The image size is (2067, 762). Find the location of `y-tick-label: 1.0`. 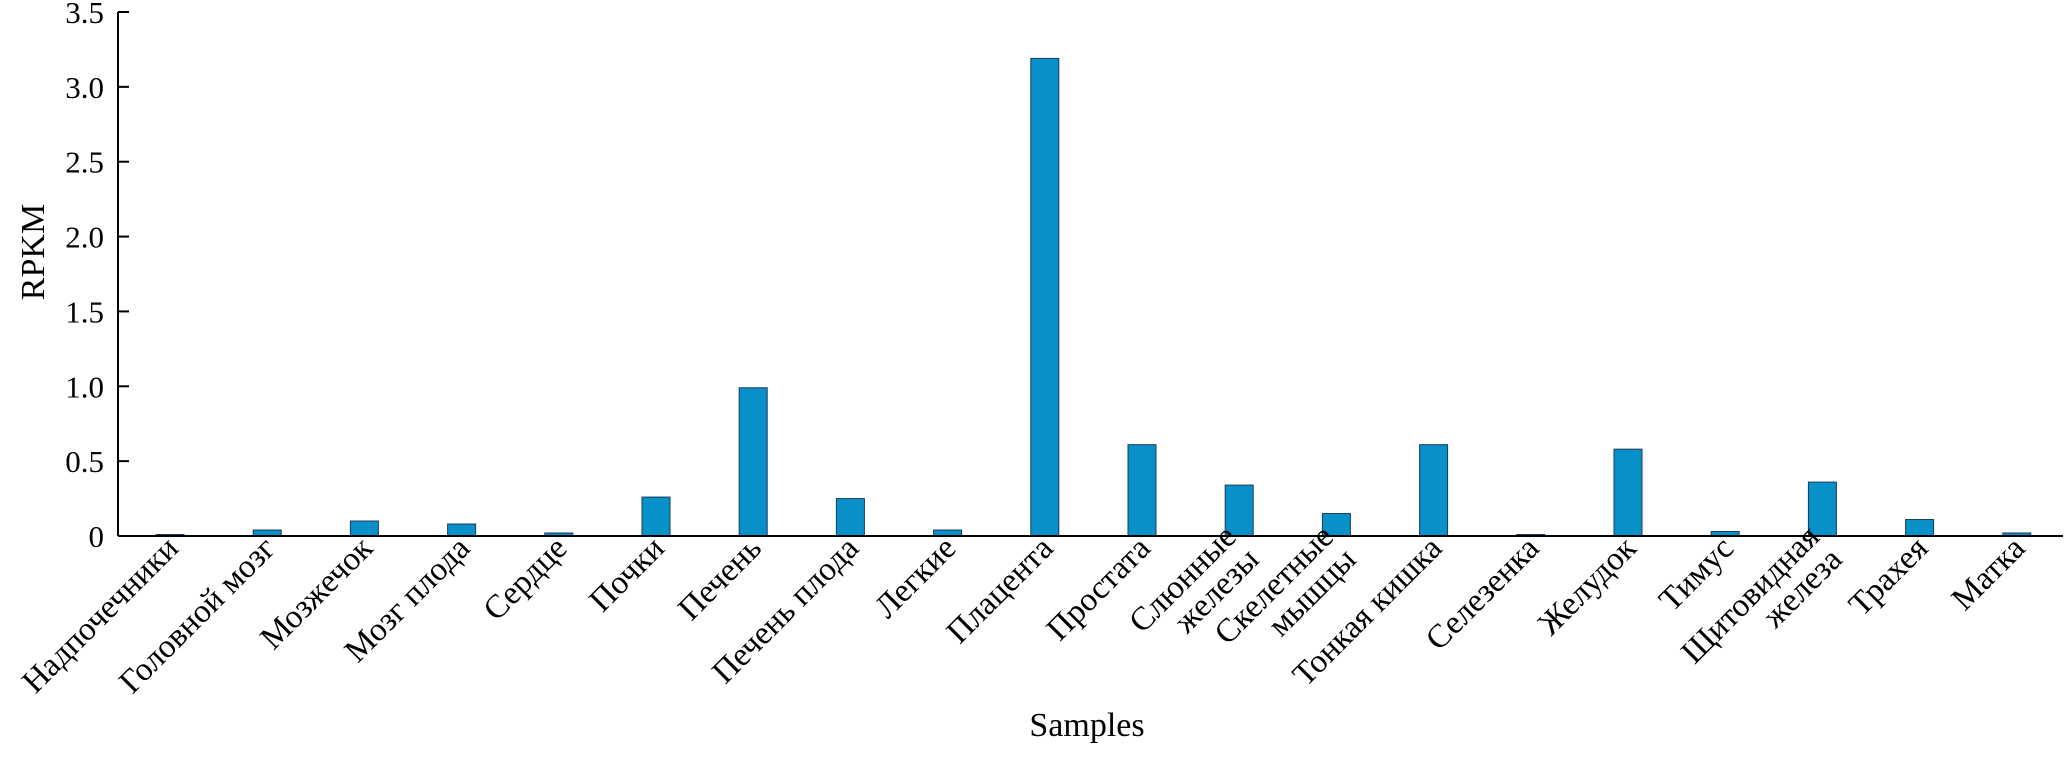

y-tick-label: 1.0 is located at coordinates (84, 386).